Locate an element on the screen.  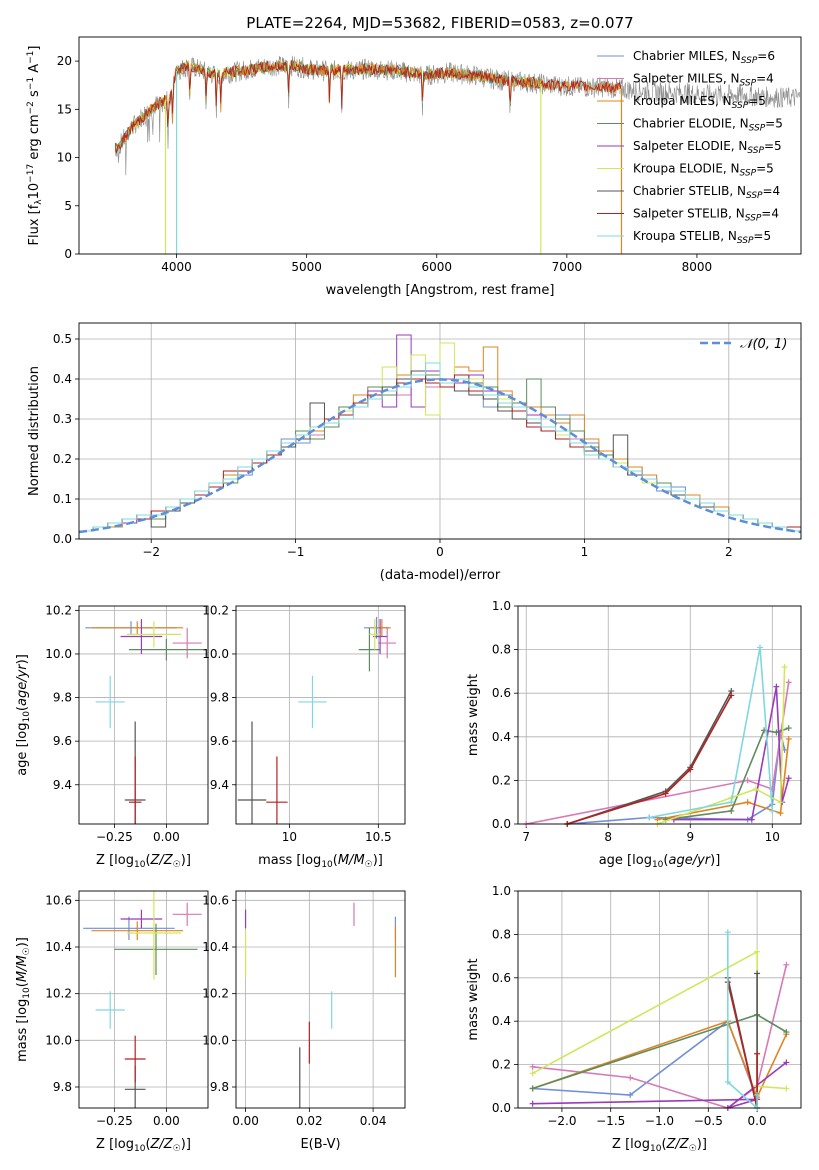
x-tick-label: 6000 is located at coordinates (436, 267).